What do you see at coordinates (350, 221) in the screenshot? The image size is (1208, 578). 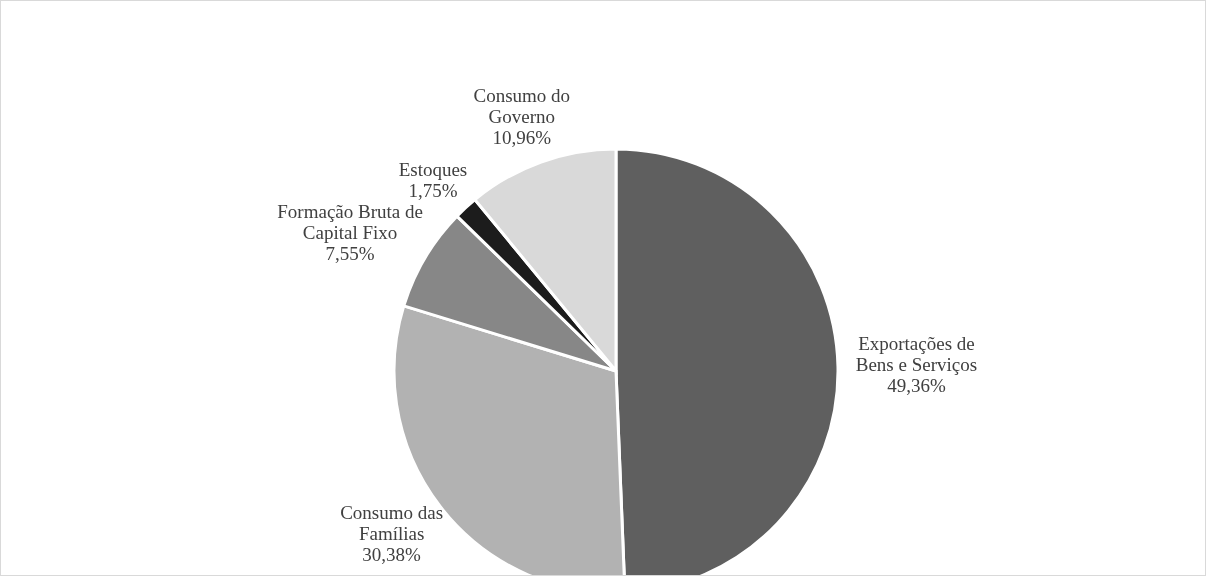 I see `slice-label: Formação Bruta de Capital Fixo` at bounding box center [350, 221].